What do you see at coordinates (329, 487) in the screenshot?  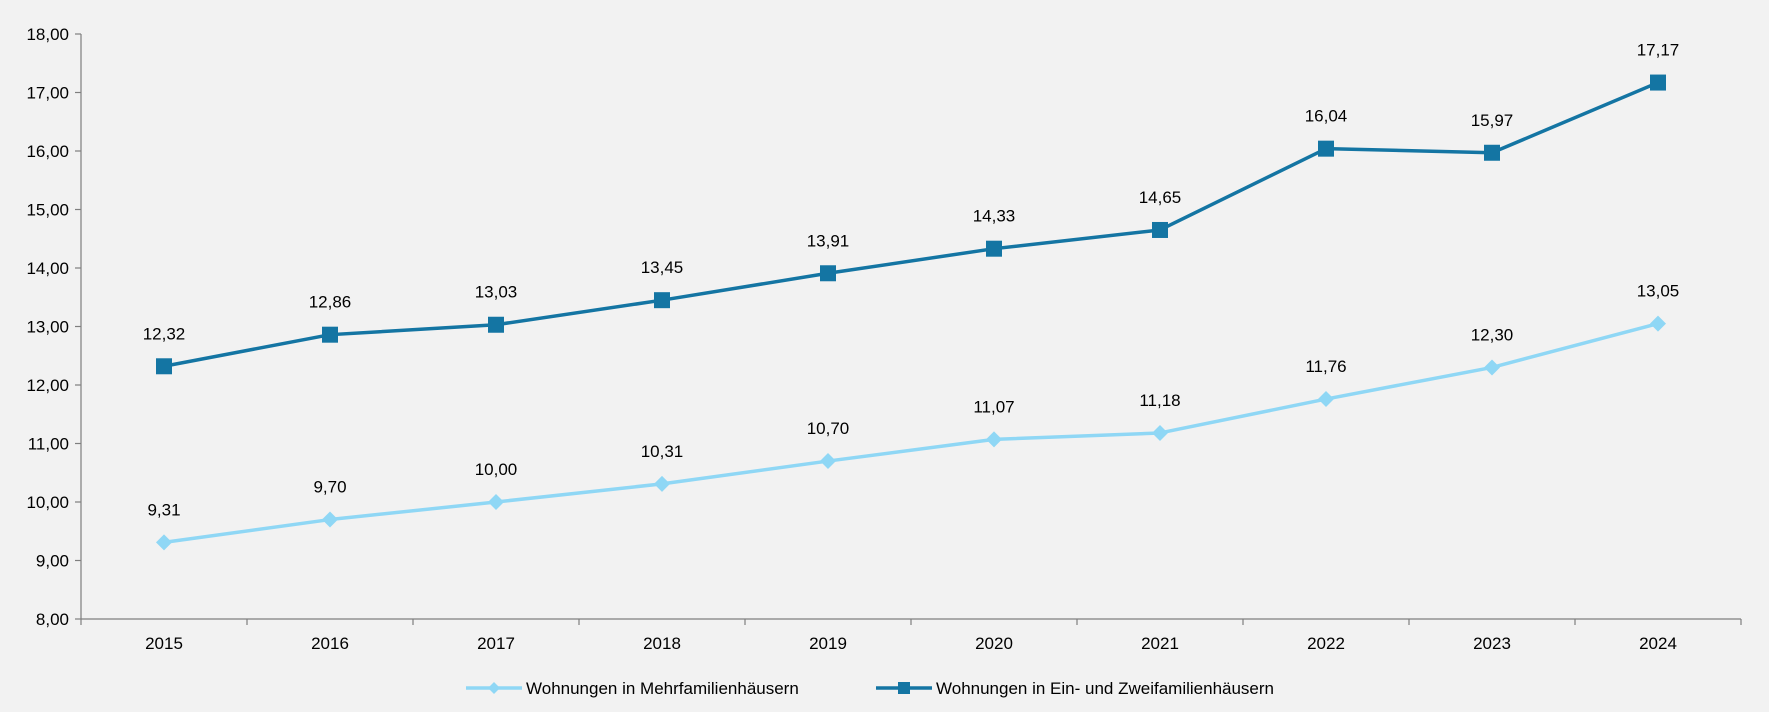 I see `data-label: 9,70` at bounding box center [329, 487].